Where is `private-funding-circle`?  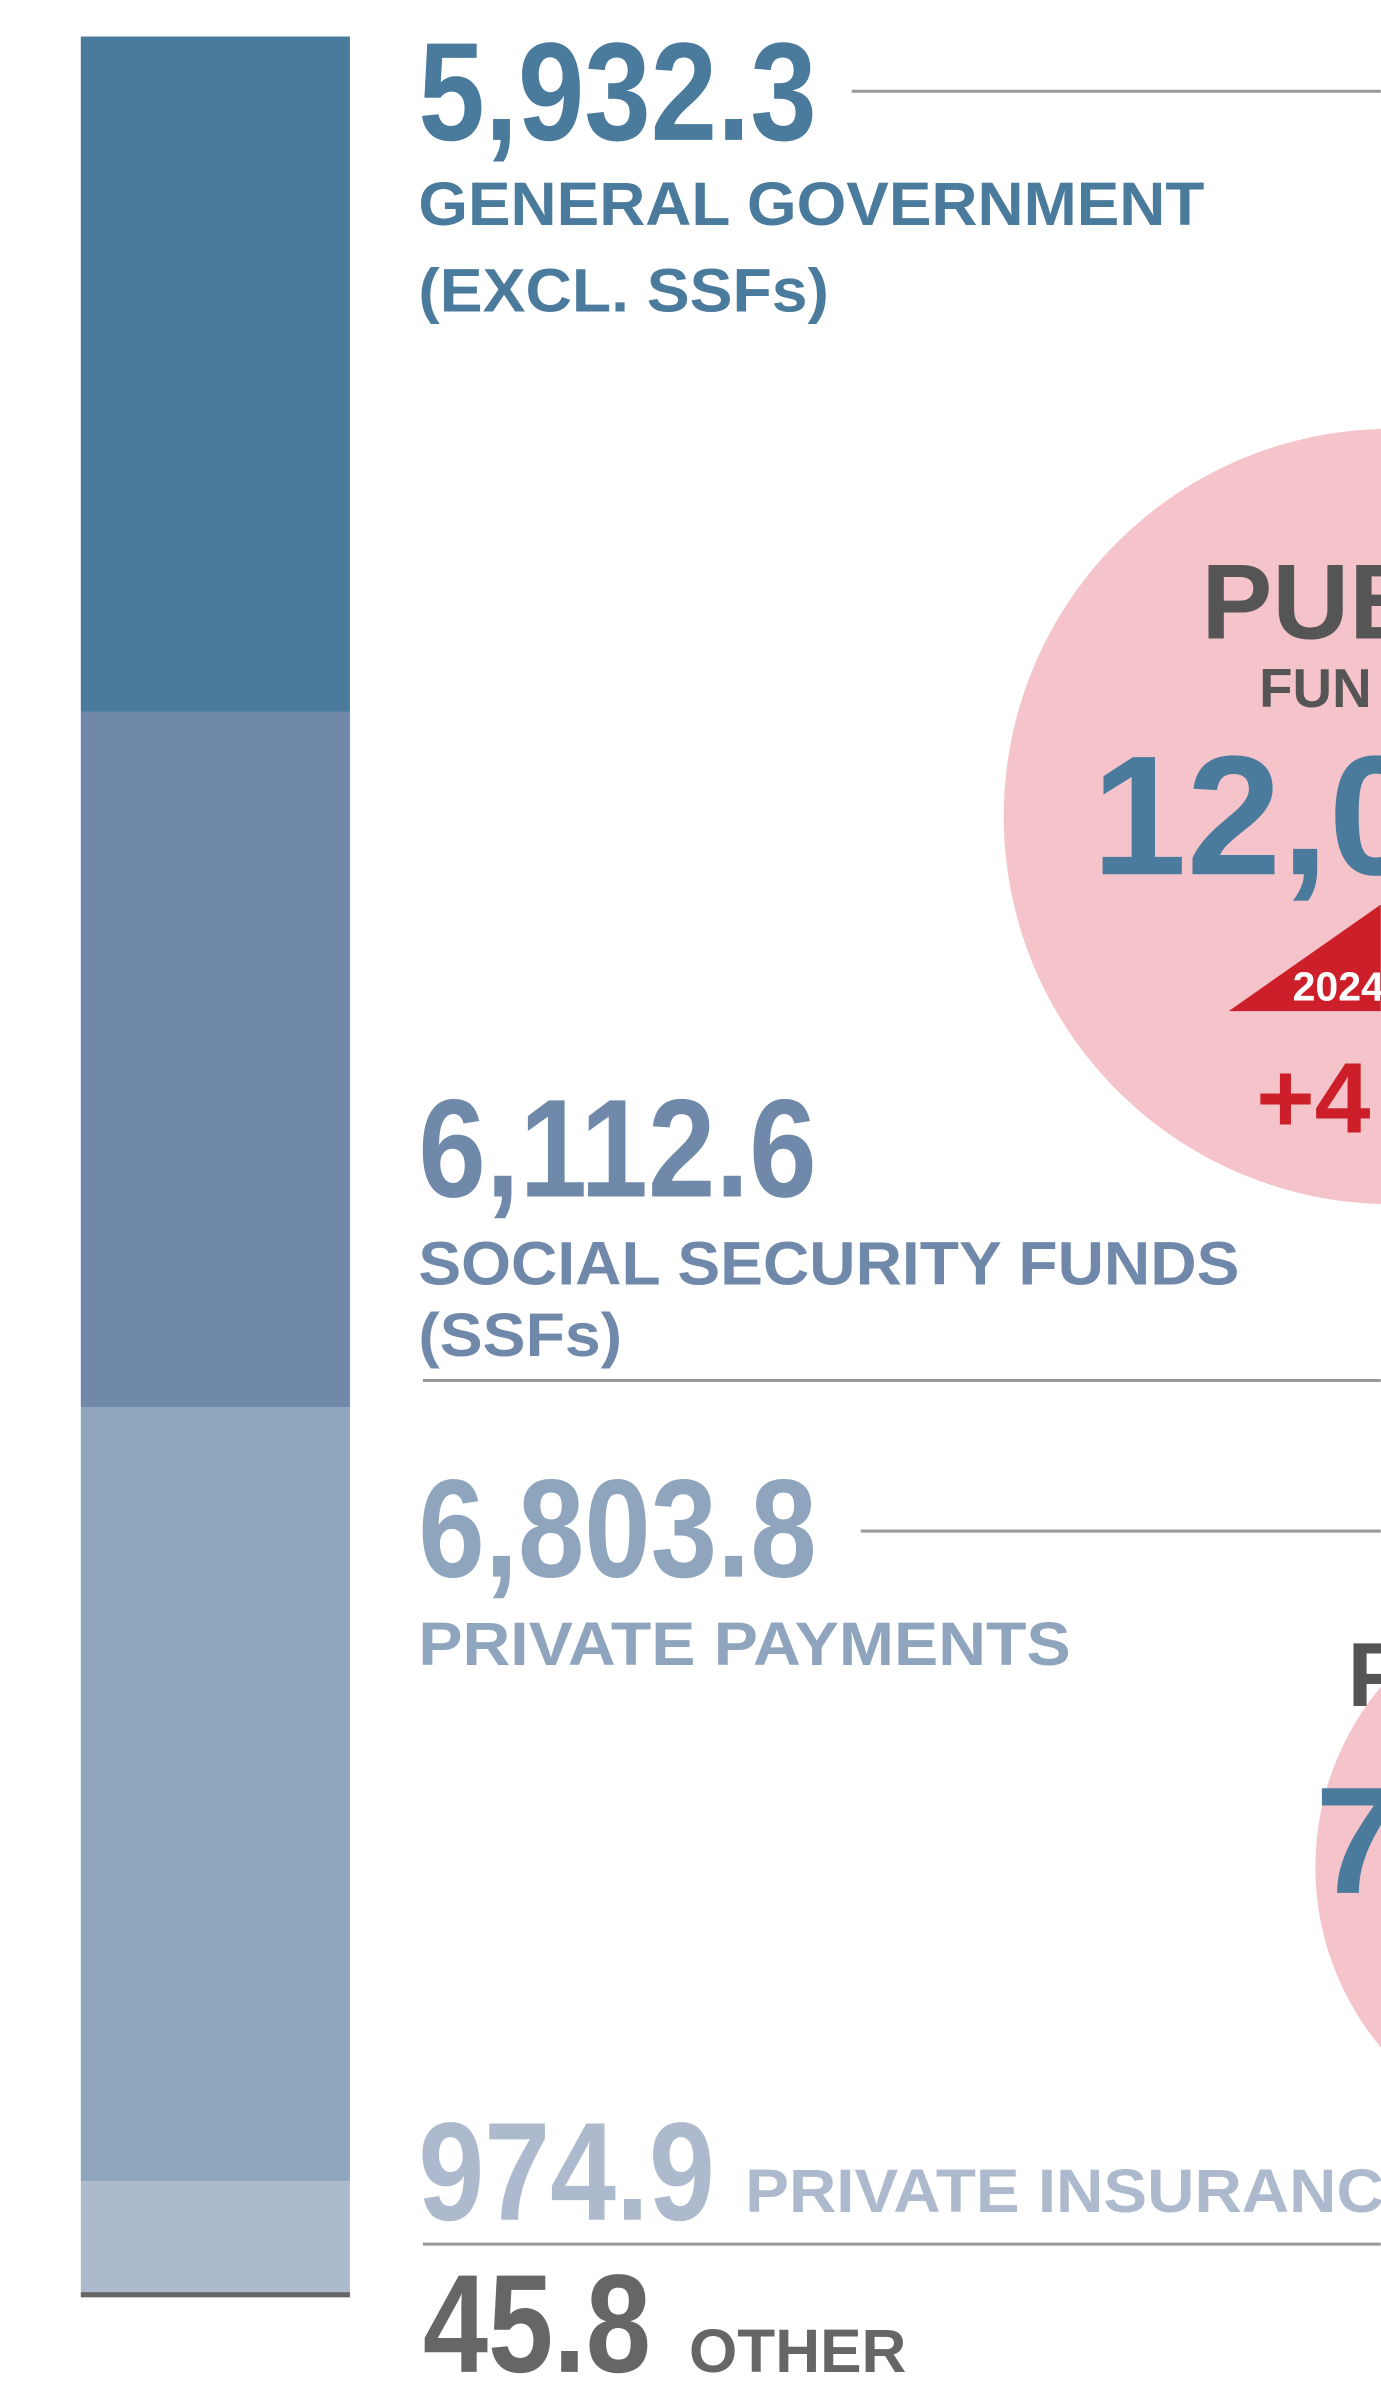 private-funding-circle is located at coordinates (1348, 1867).